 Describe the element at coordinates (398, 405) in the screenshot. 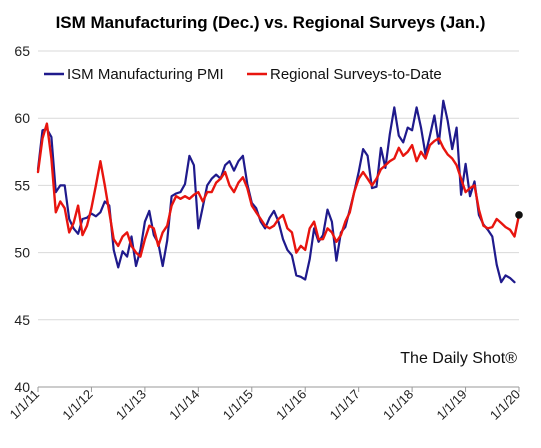

I see `x-tick-label: 1/1/18` at that location.